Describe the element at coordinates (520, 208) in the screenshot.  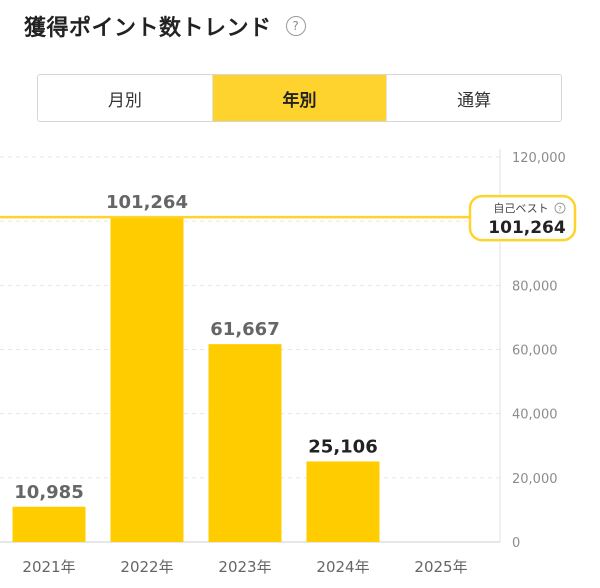
I see `personal-best-label: 自己ベスト` at that location.